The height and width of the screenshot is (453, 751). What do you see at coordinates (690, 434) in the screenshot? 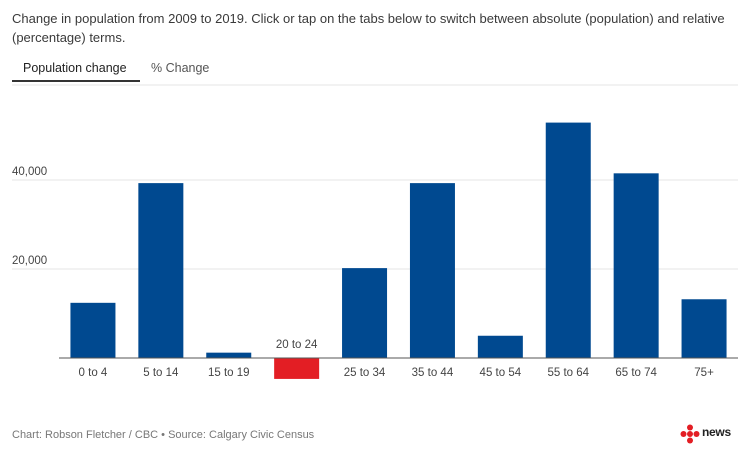
I see `cbc-gem-icon` at bounding box center [690, 434].